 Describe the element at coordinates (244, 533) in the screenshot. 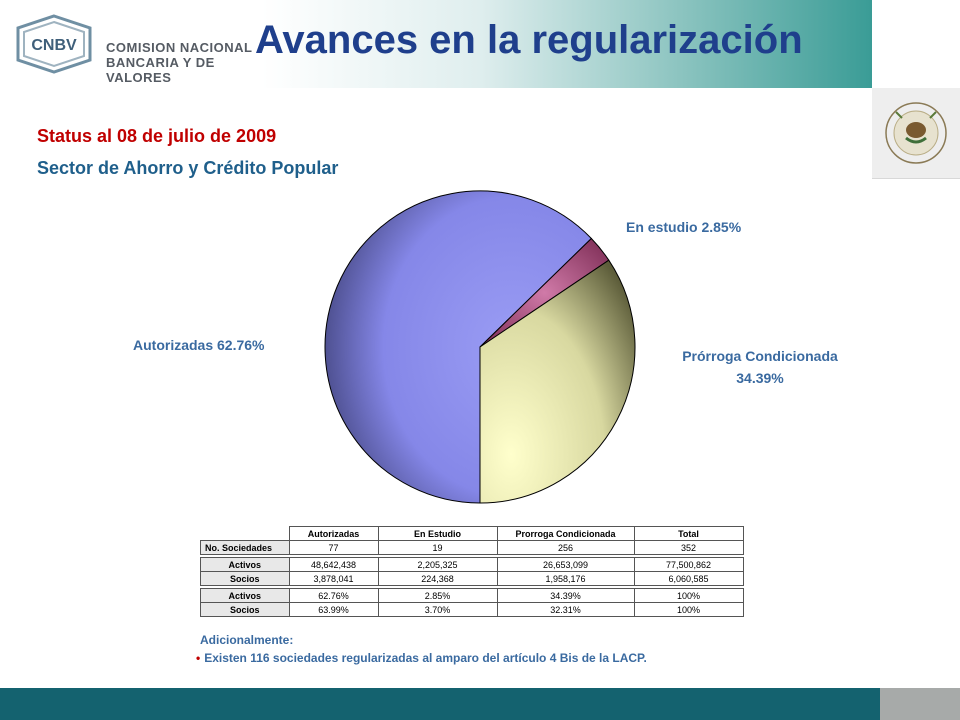

I see `table-header-corner` at that location.